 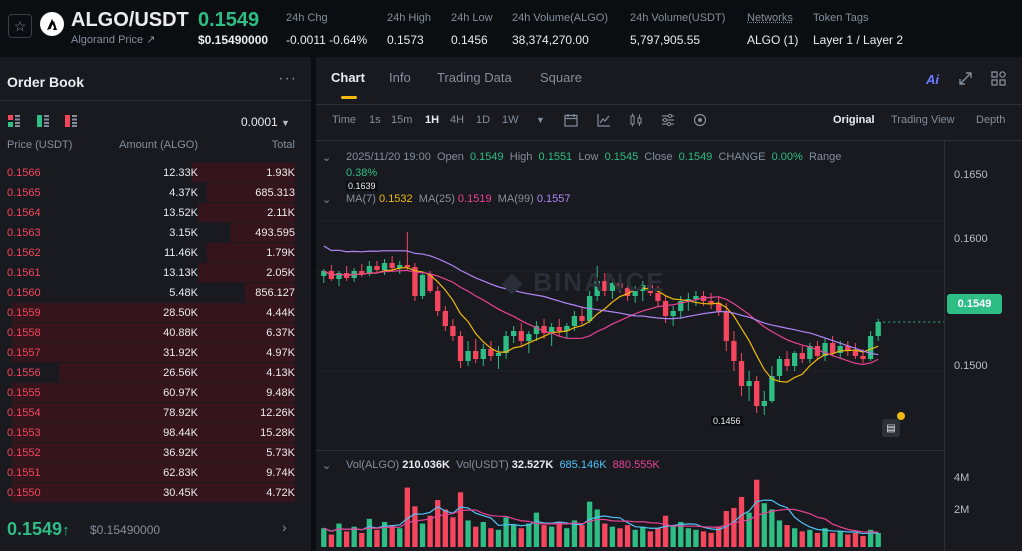 What do you see at coordinates (923, 120) in the screenshot?
I see `view-trading-view: Trading View` at bounding box center [923, 120].